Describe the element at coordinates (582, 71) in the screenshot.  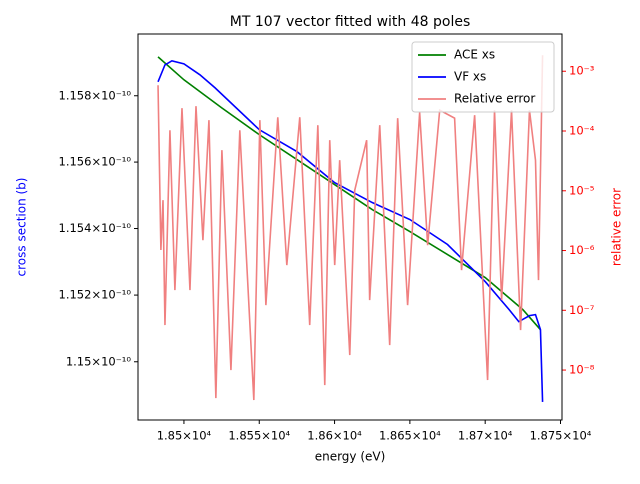
I see `y2-tick-label: 10⁻³` at that location.